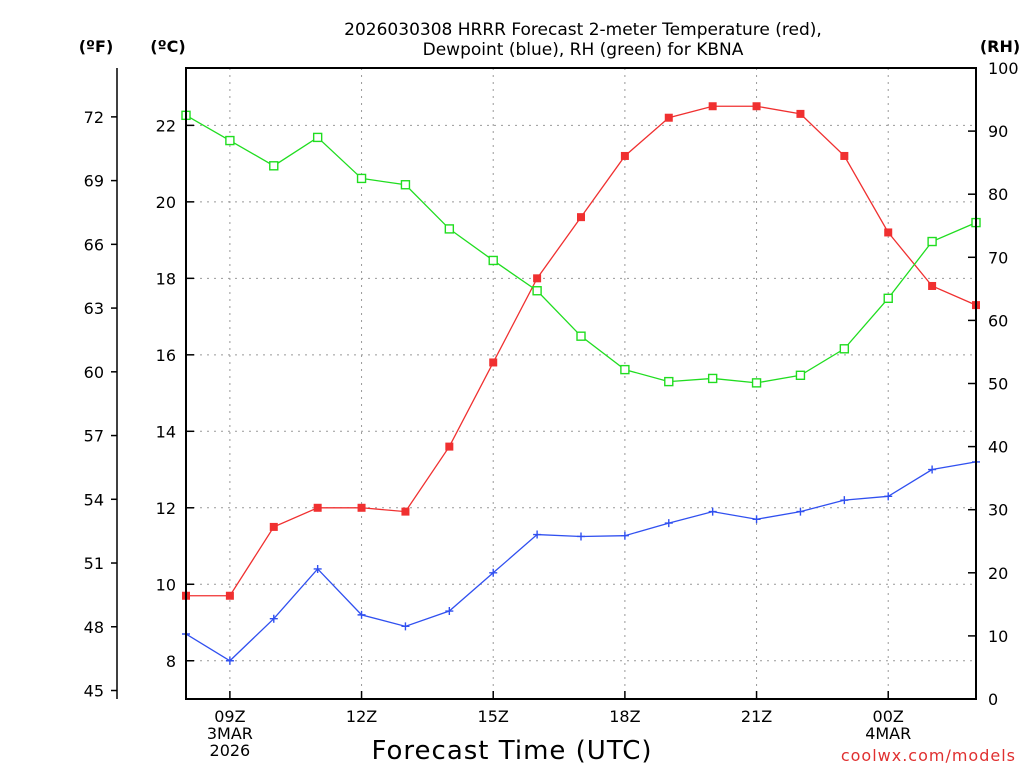 The height and width of the screenshot is (768, 1024). Describe the element at coordinates (94, 436) in the screenshot. I see `fahrenheit-tick-label: 57` at that location.